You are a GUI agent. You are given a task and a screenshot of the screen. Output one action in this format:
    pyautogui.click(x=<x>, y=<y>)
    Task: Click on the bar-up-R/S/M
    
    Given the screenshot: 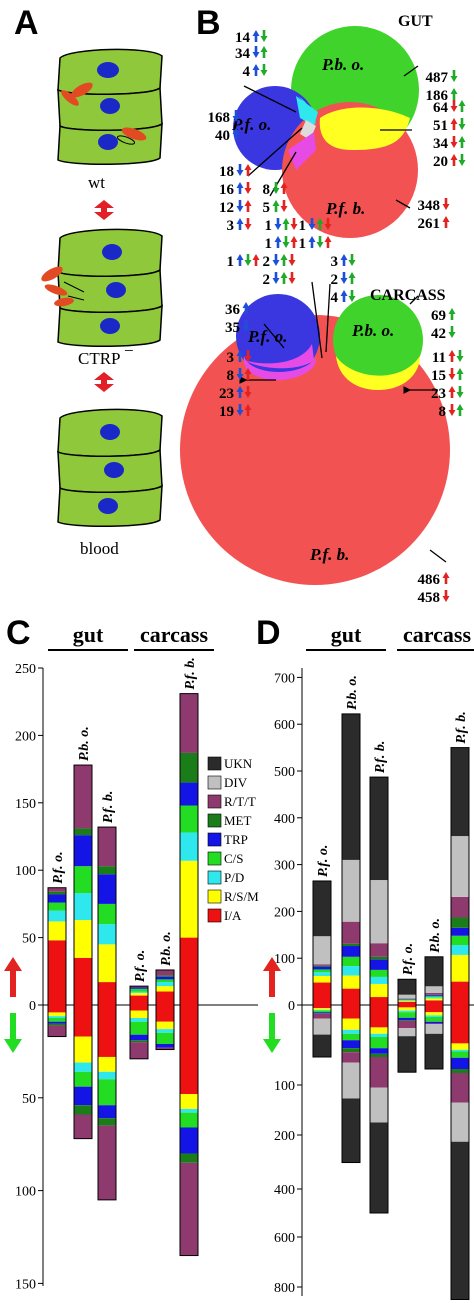 What is the action you would take?
    pyautogui.click(x=139, y=994)
    